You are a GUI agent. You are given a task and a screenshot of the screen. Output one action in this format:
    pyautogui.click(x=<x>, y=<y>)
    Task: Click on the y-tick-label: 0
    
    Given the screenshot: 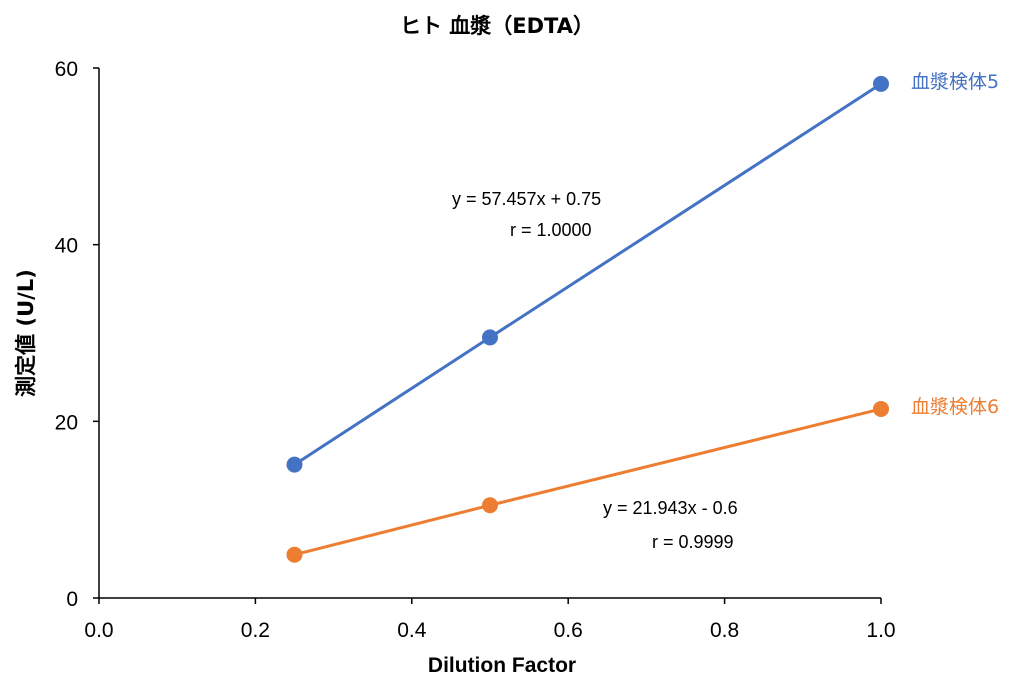 What is the action you would take?
    pyautogui.click(x=72, y=599)
    